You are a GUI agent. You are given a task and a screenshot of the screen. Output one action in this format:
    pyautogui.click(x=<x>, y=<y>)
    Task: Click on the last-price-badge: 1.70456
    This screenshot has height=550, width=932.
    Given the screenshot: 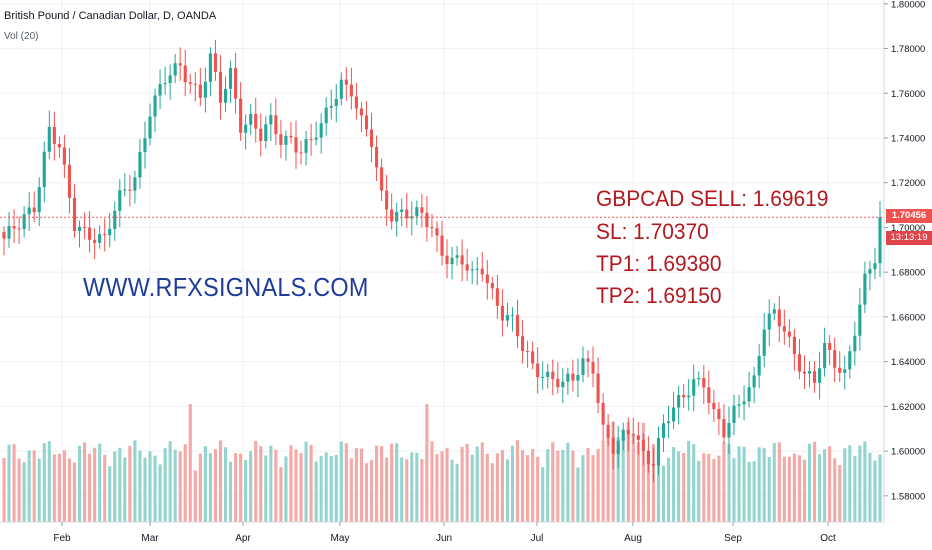 What is the action you would take?
    pyautogui.click(x=909, y=216)
    